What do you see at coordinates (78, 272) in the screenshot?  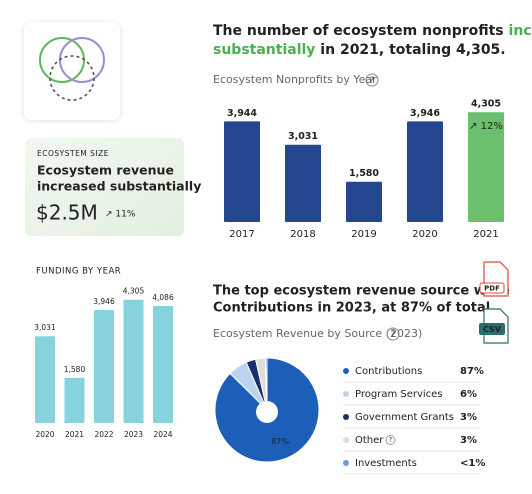 I see `chart-title: FUNDING BY YEAR` at bounding box center [78, 272].